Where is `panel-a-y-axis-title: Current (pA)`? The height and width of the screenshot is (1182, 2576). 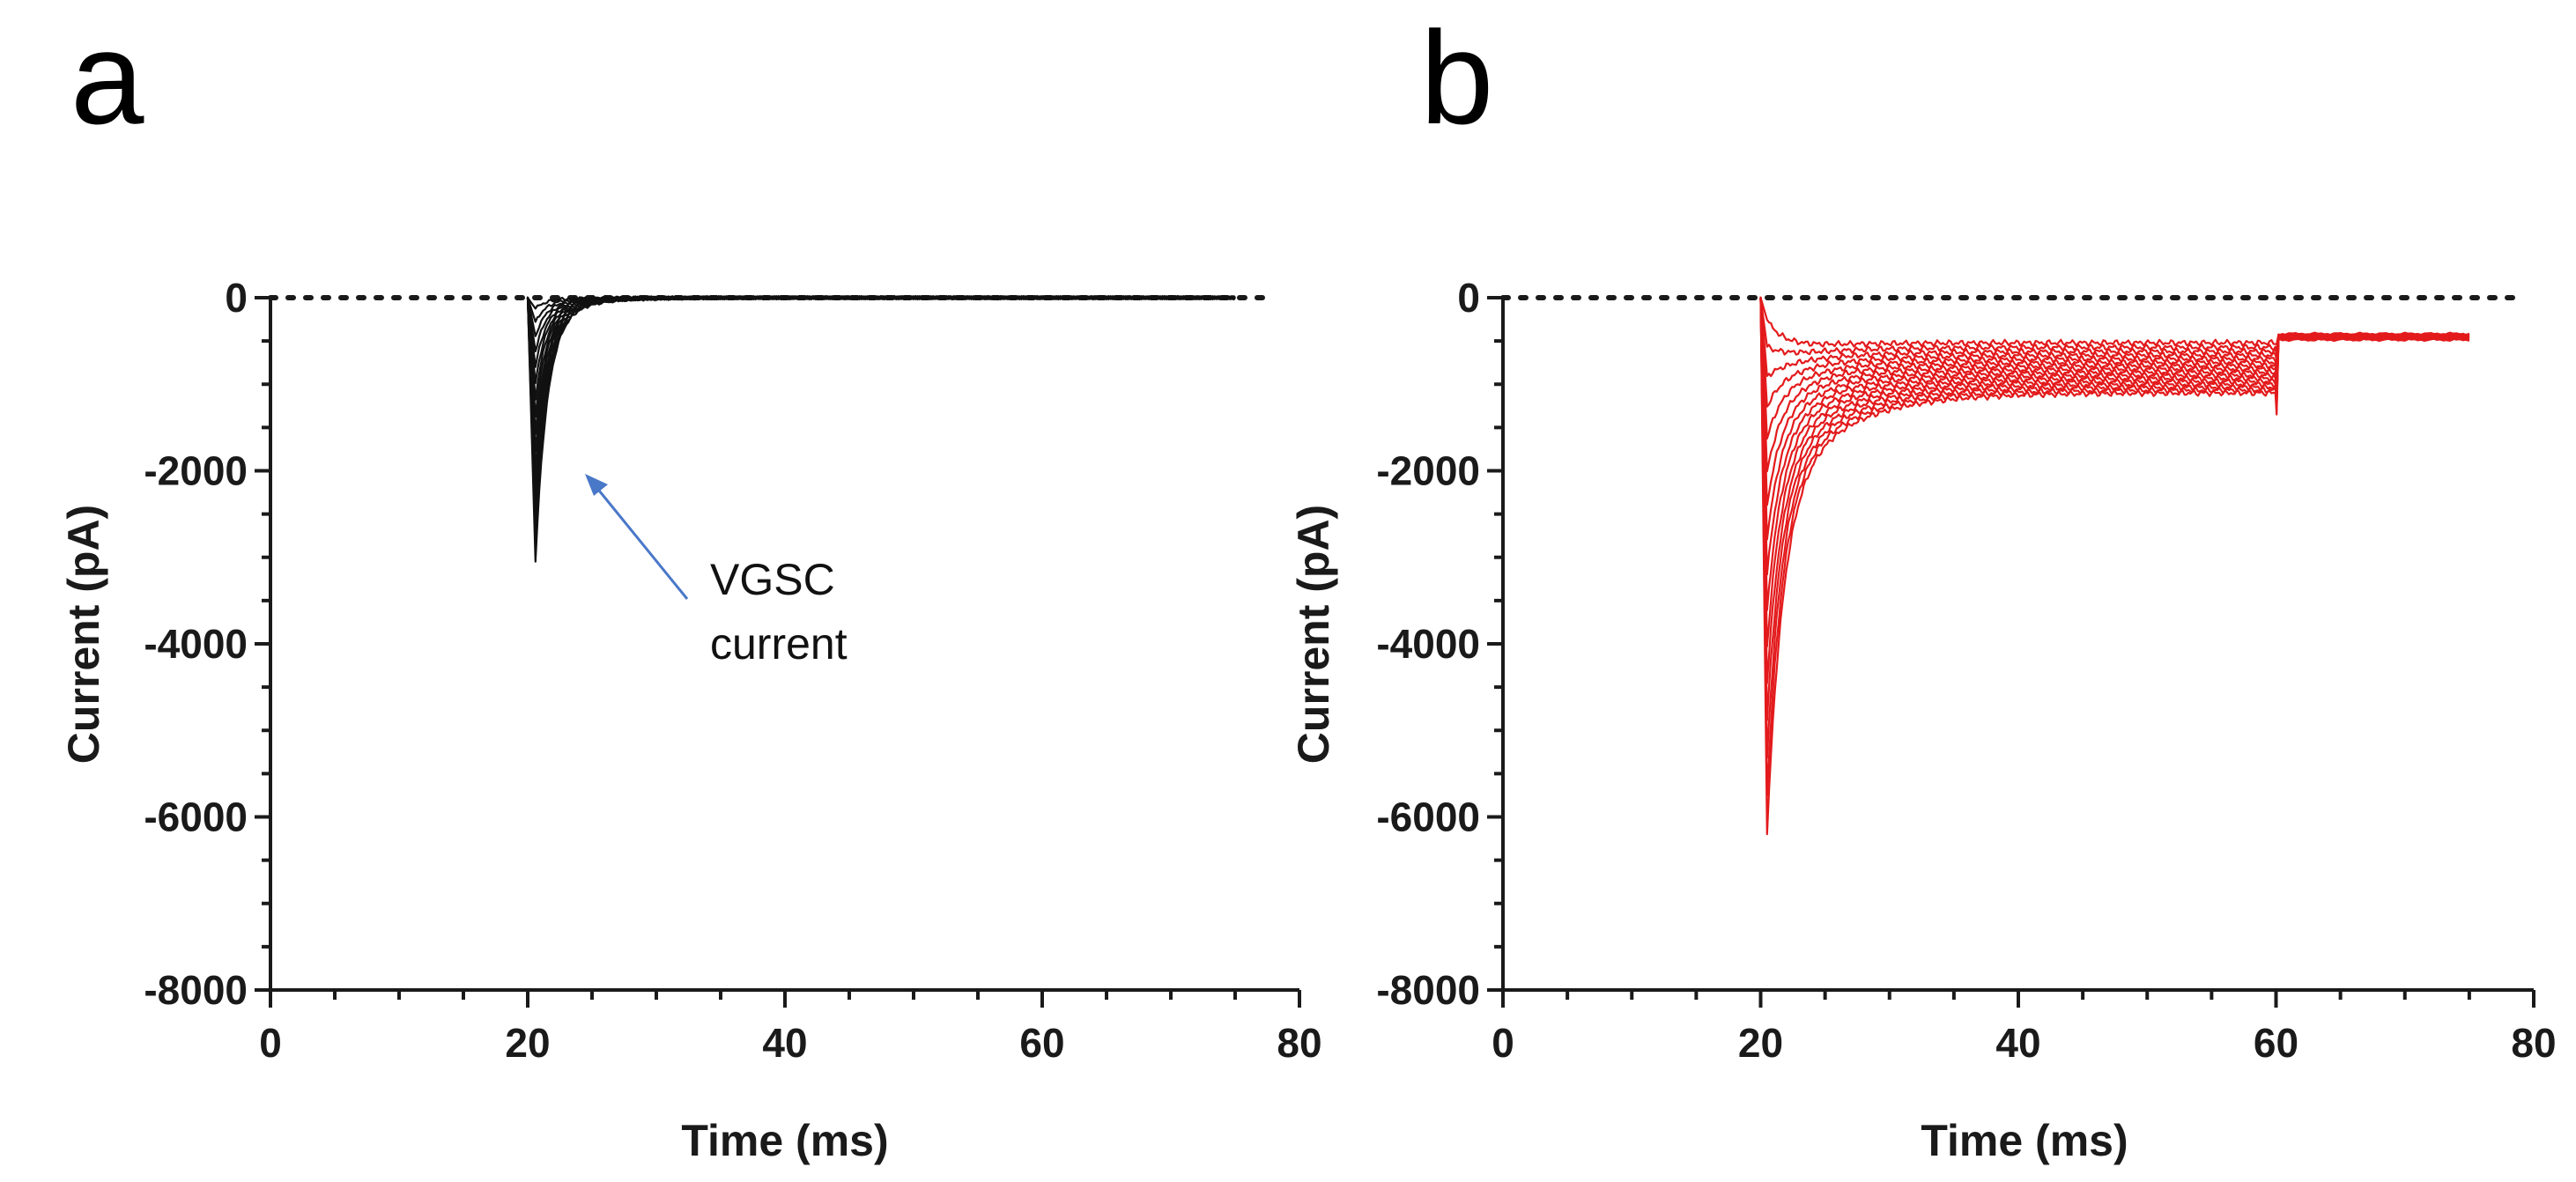
panel-a-y-axis-title: Current (pA) is located at coordinates (83, 634).